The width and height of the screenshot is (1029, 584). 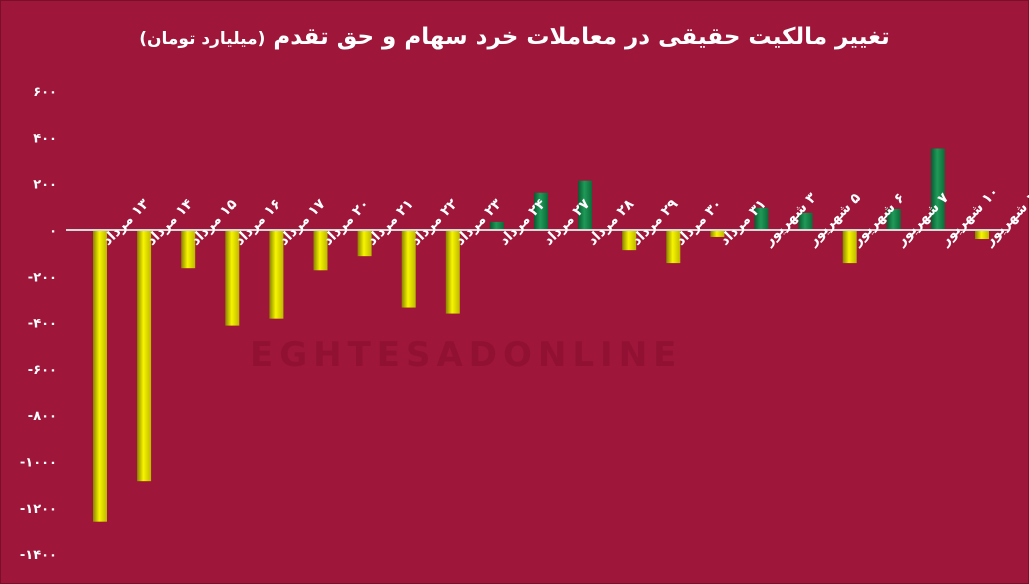 What do you see at coordinates (202, 39) in the screenshot?
I see `chart-subtitle: (میلیارد تومان)` at bounding box center [202, 39].